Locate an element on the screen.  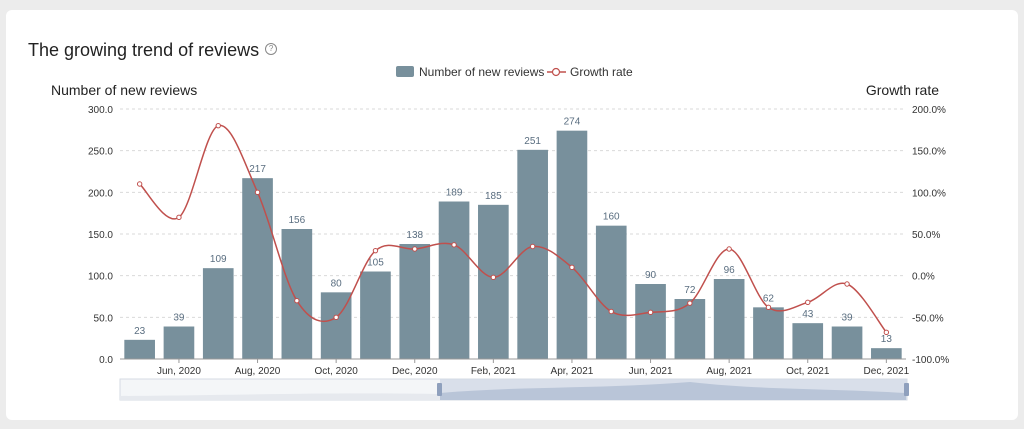
legend-line-label: Growth rate is located at coordinates (601, 72).